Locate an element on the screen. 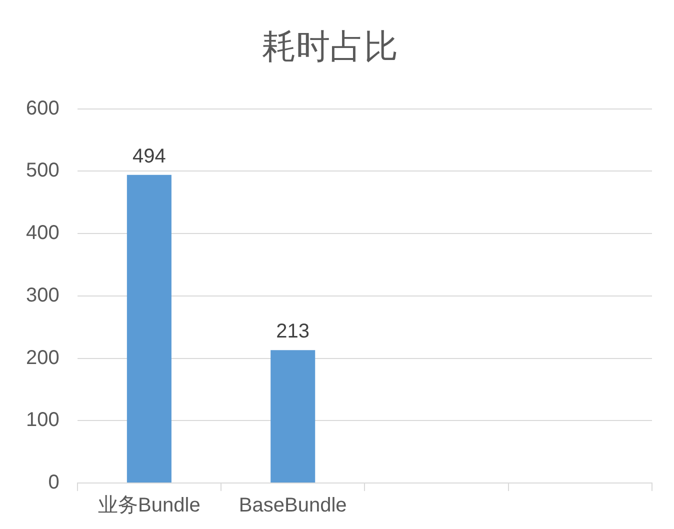  y-tick-label: 400 is located at coordinates (43, 233).